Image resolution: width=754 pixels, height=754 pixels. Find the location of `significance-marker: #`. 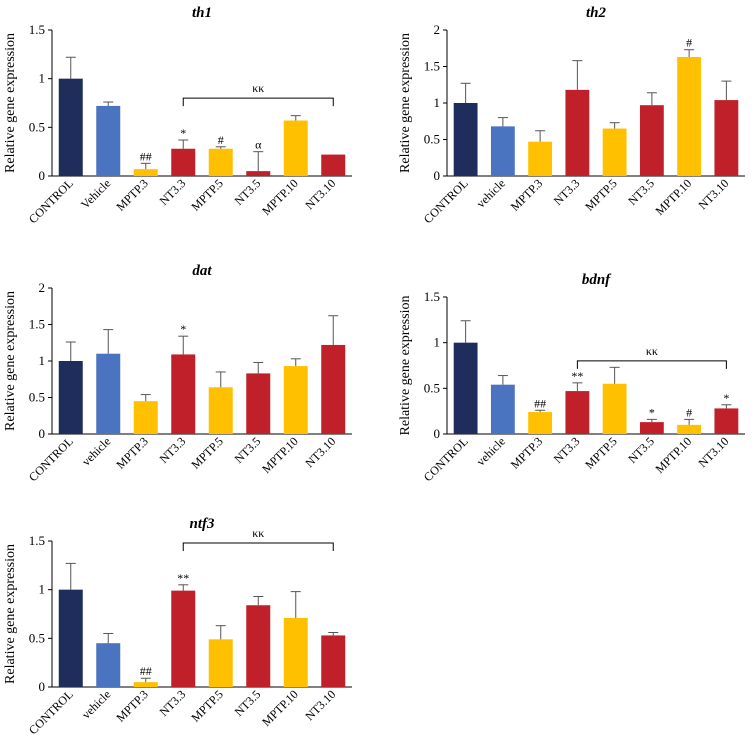

significance-marker: # is located at coordinates (689, 412).